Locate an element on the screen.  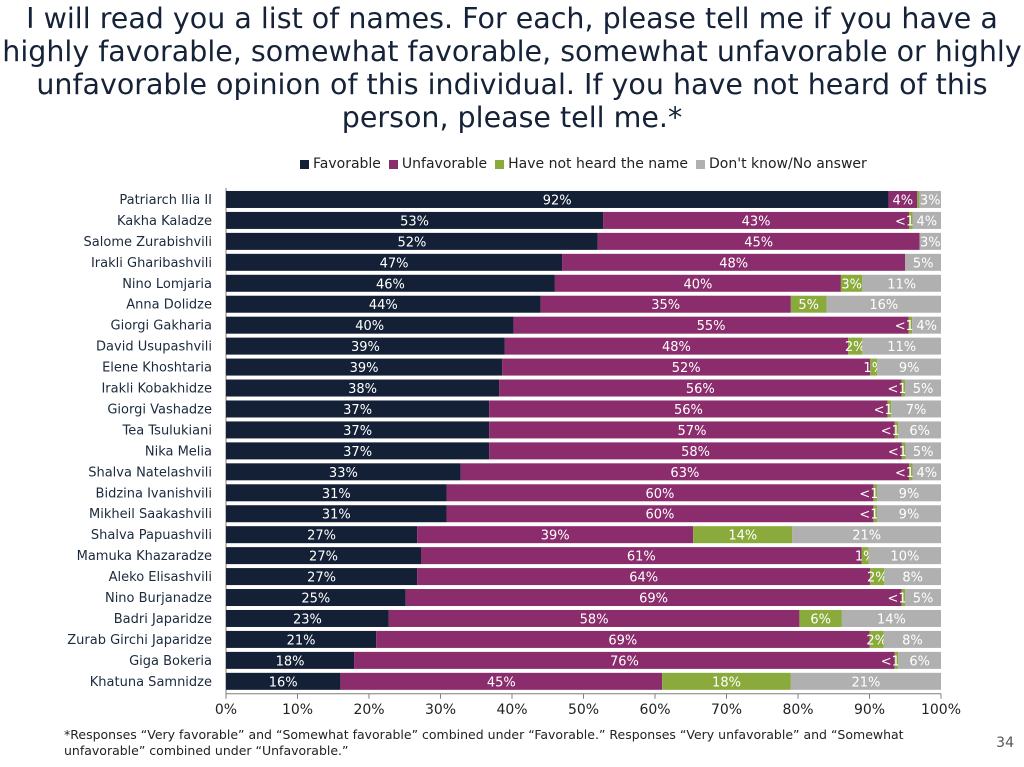
category-label: David Usupashvili is located at coordinates (154, 347).